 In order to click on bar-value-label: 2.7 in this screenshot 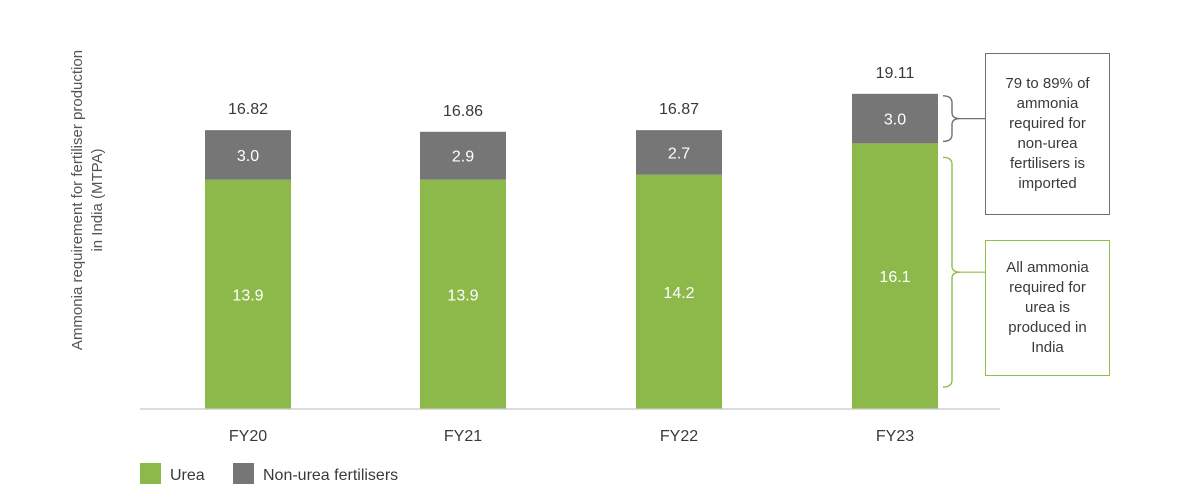, I will do `click(679, 153)`.